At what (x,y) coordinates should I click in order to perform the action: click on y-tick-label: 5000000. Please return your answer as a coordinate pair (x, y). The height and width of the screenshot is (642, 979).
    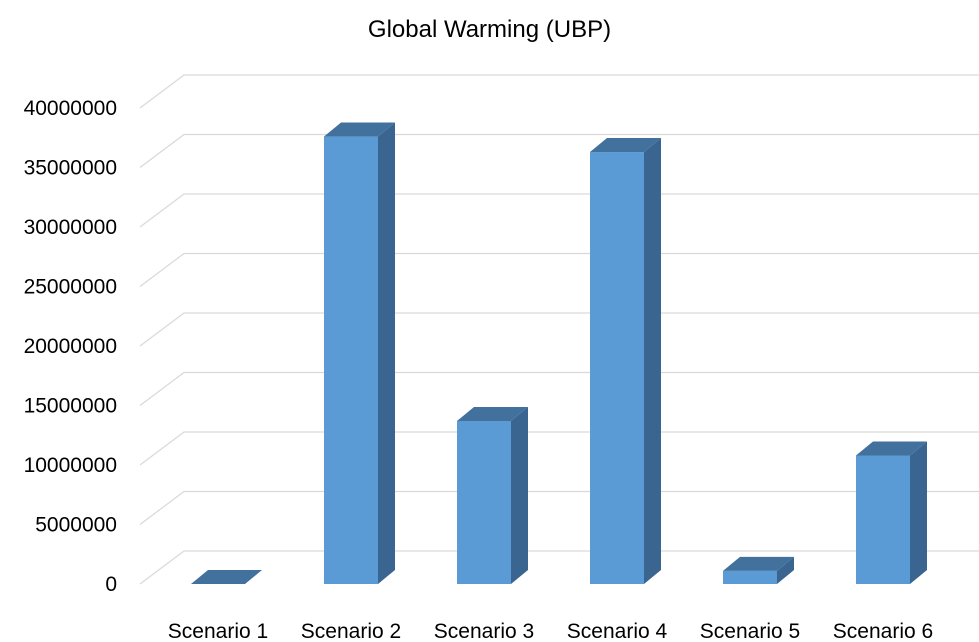
    Looking at the image, I should click on (76, 525).